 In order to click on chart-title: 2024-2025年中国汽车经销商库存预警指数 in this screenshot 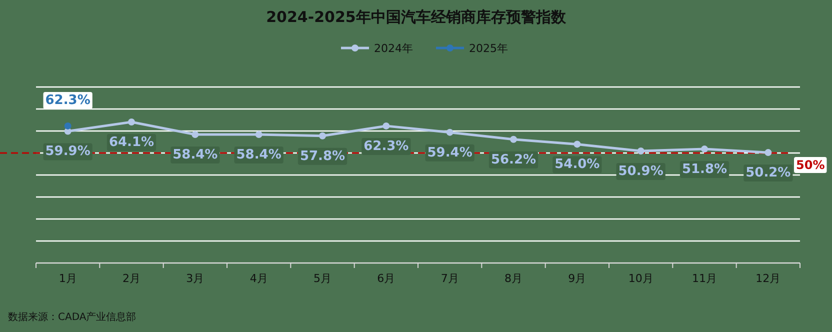, I will do `click(416, 17)`.